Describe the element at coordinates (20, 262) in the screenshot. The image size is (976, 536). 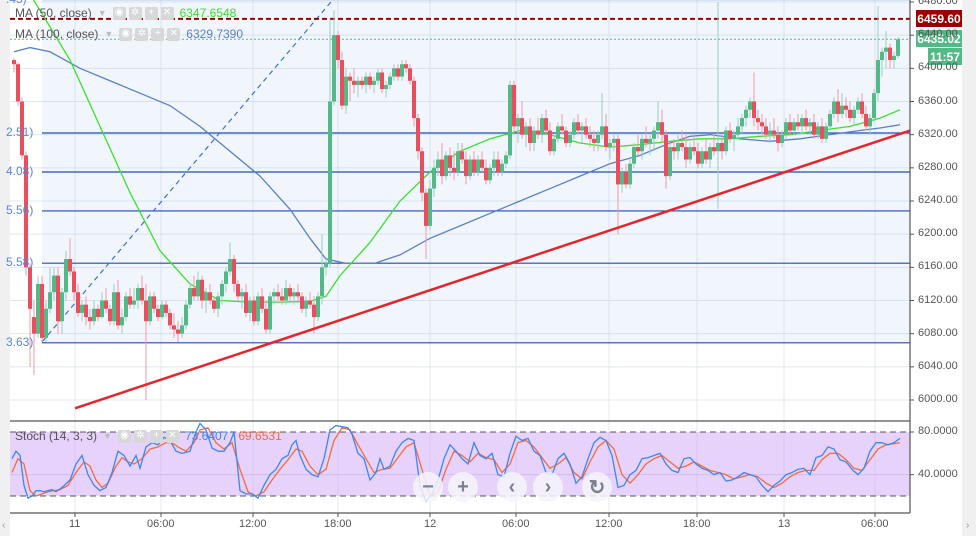
I see `fib-level-label: 5.58)` at that location.